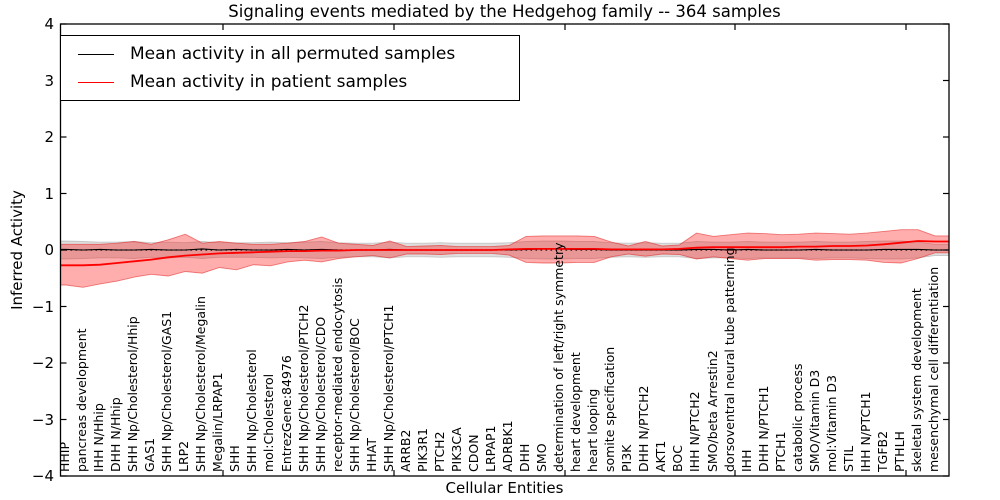  Describe the element at coordinates (116, 434) in the screenshot. I see `x-category-label: DHH N/Hhip` at that location.